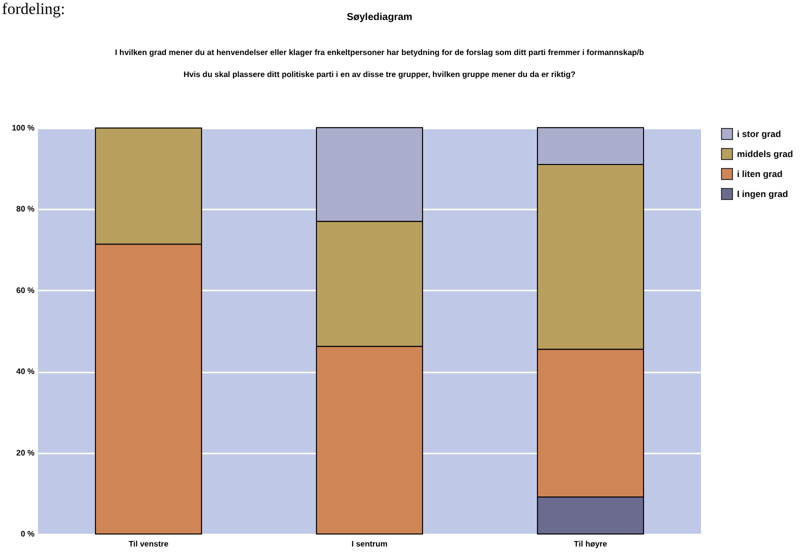  Describe the element at coordinates (25, 209) in the screenshot. I see `y-tick-label: 80 %` at that location.